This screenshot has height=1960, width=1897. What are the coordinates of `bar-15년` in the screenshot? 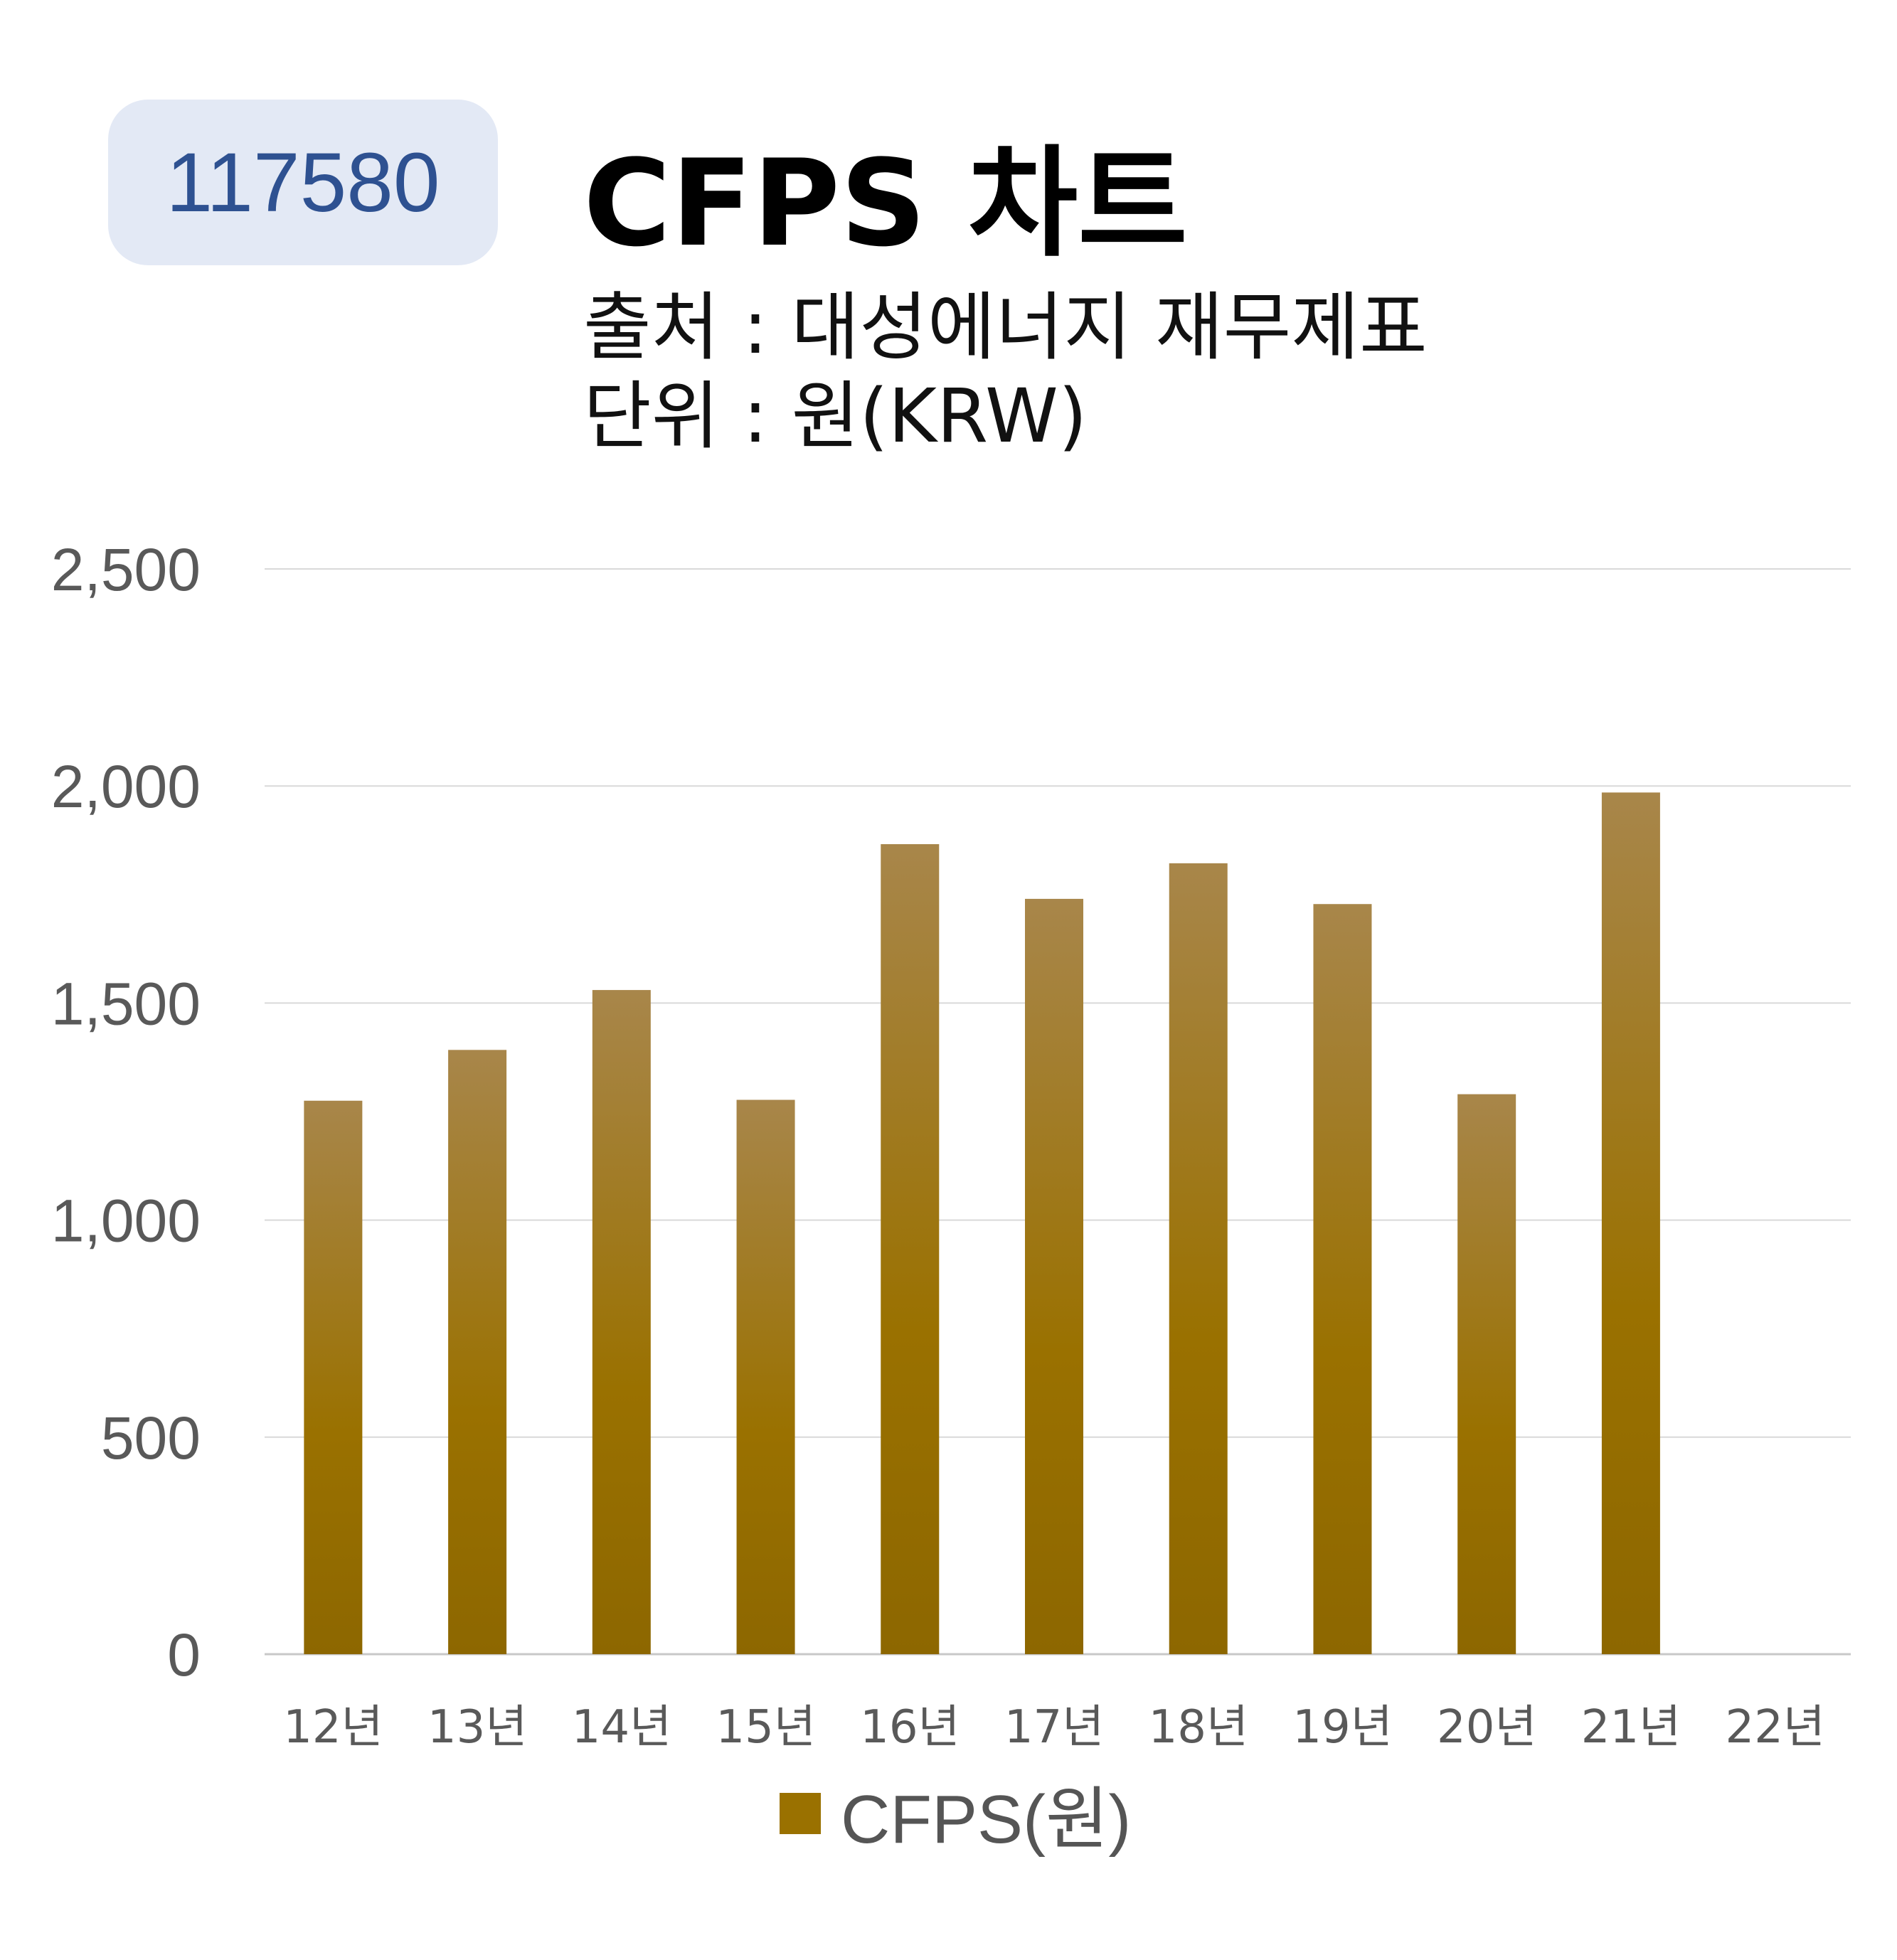 It's located at (765, 1376).